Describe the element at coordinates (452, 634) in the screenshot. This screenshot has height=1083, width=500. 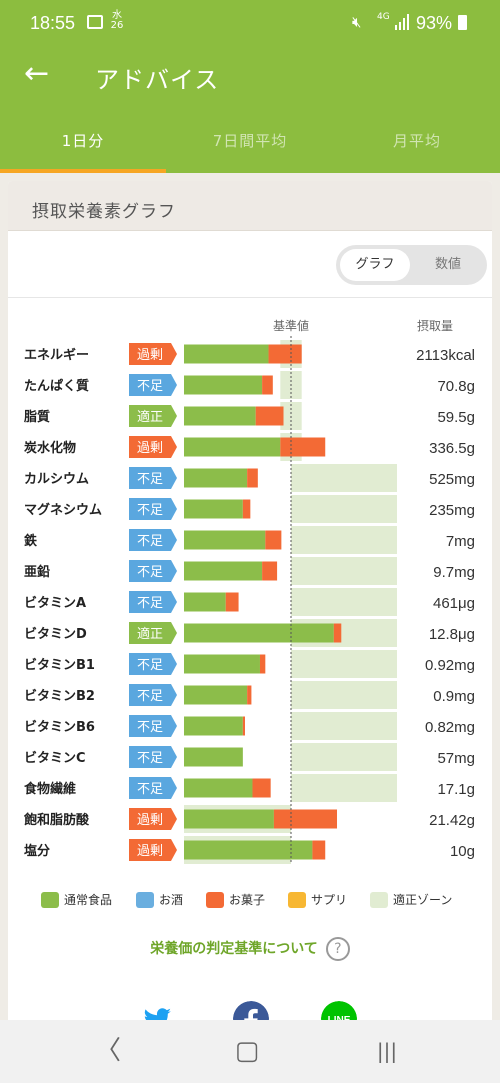
I see `amount-value: 12.8μg` at that location.